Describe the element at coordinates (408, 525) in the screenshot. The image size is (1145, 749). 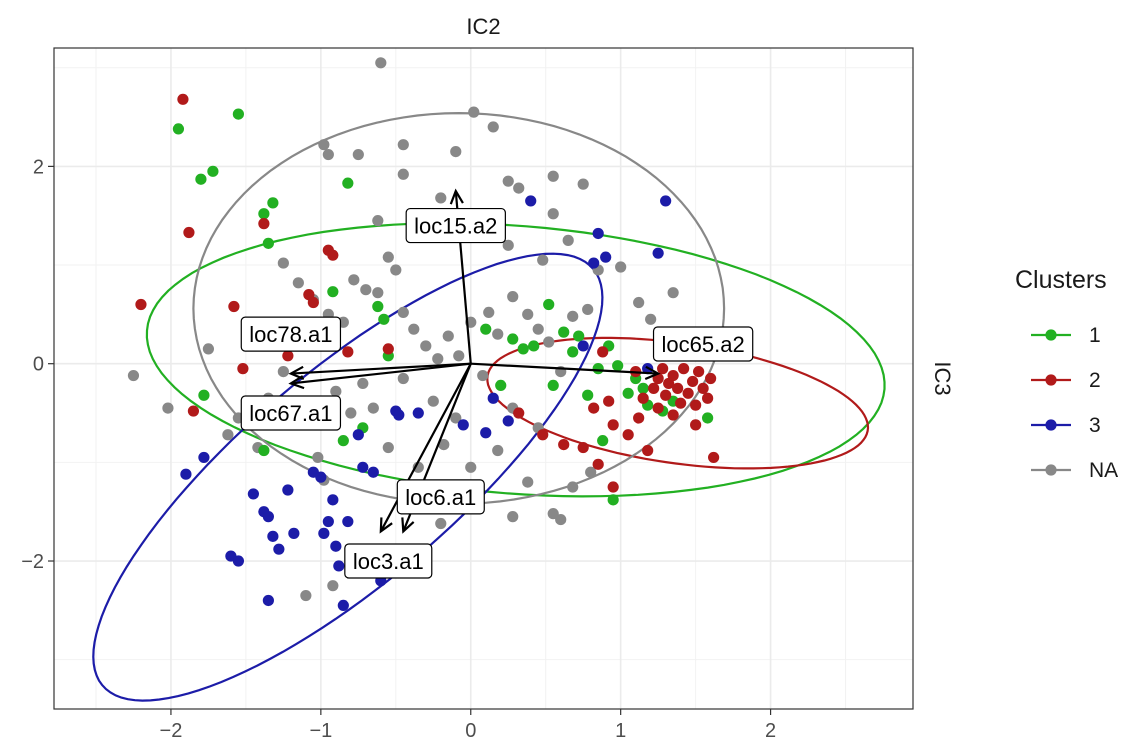
I see `arrowhead` at that location.